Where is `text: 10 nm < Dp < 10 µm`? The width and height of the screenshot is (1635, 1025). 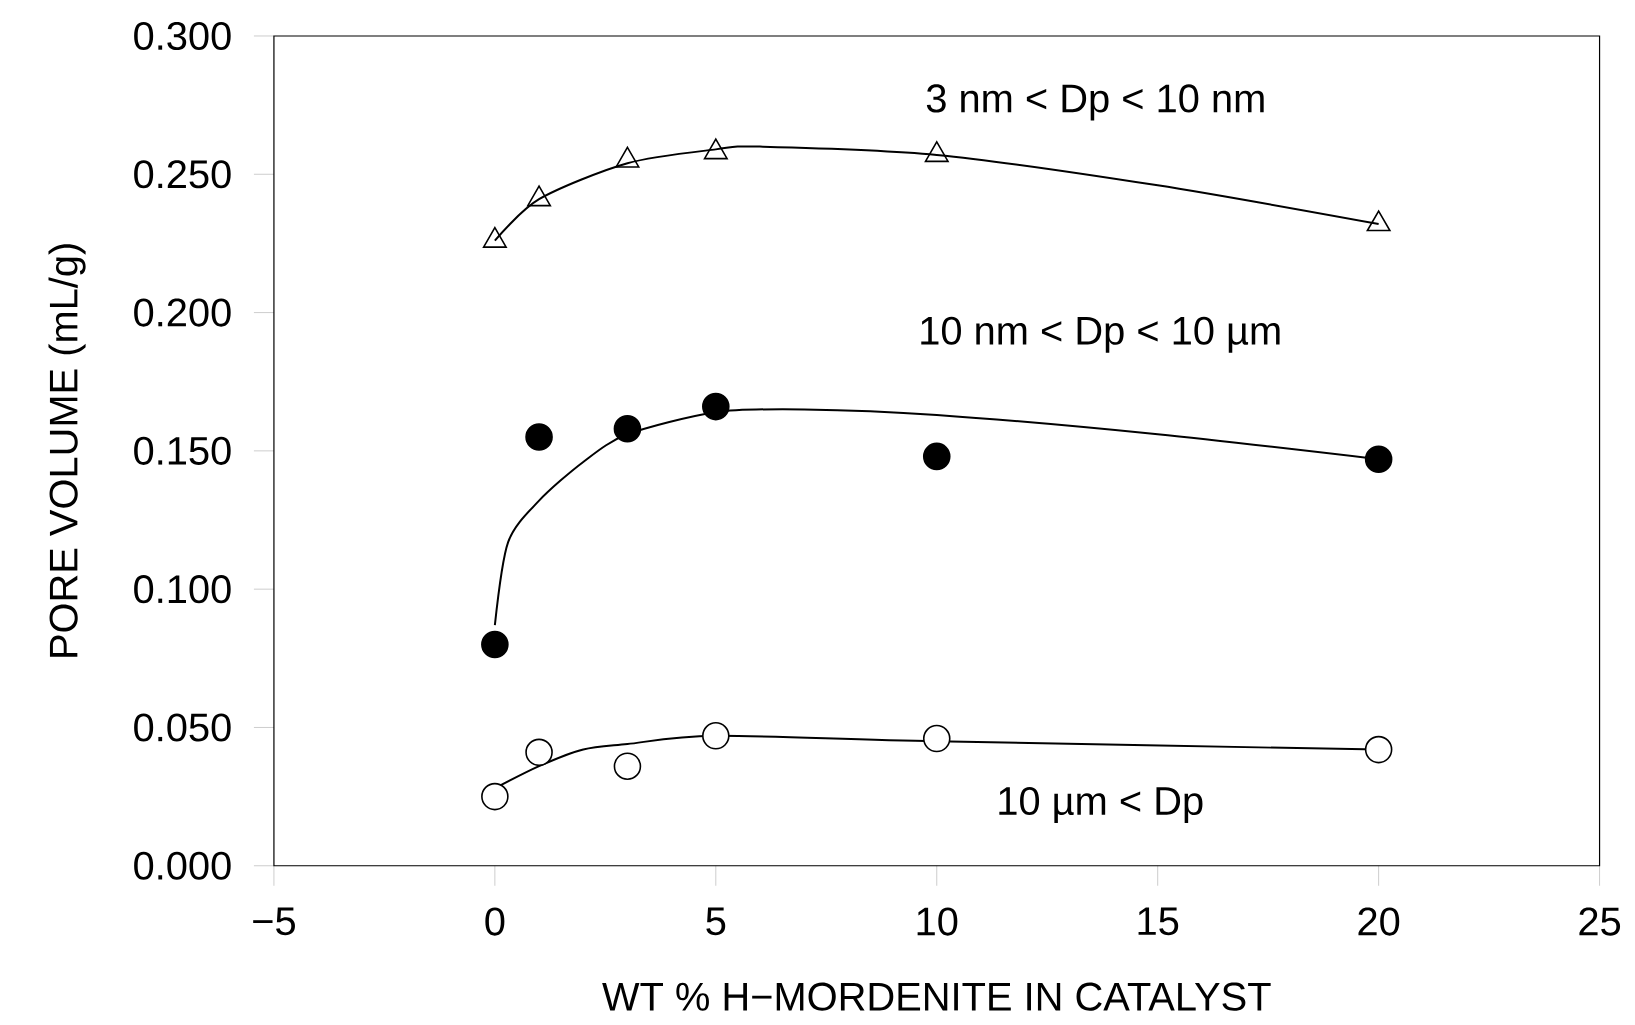
text: 10 nm < Dp < 10 µm is located at coordinates (1100, 334).